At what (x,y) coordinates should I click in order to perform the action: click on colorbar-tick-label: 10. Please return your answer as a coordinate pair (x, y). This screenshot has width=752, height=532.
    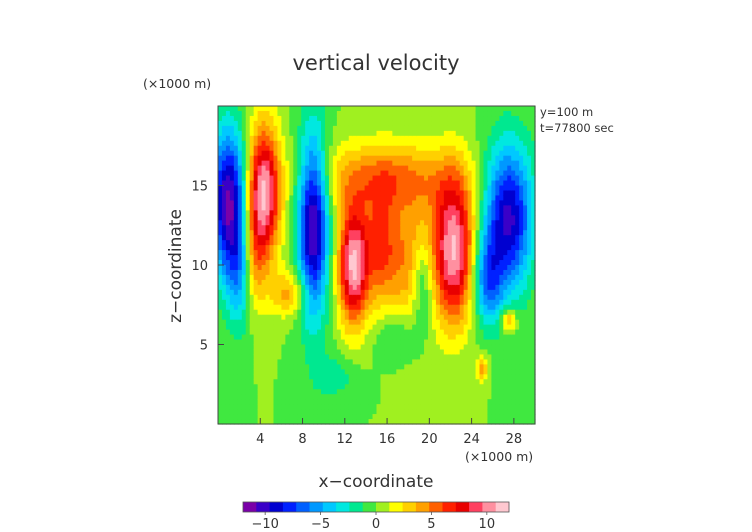
    Looking at the image, I should click on (487, 524).